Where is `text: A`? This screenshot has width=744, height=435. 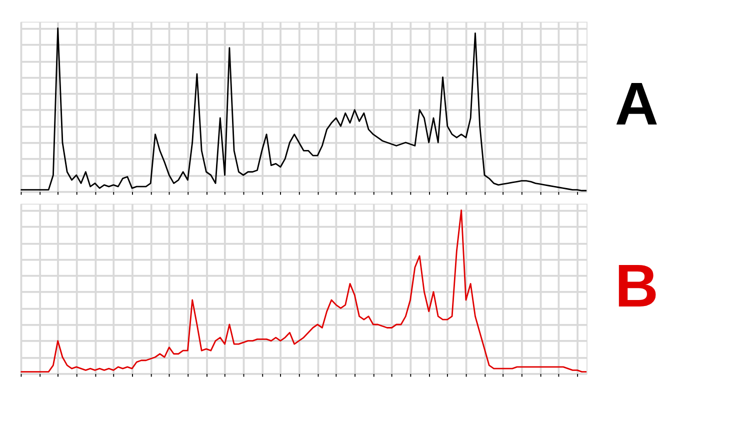 text: A is located at coordinates (636, 104).